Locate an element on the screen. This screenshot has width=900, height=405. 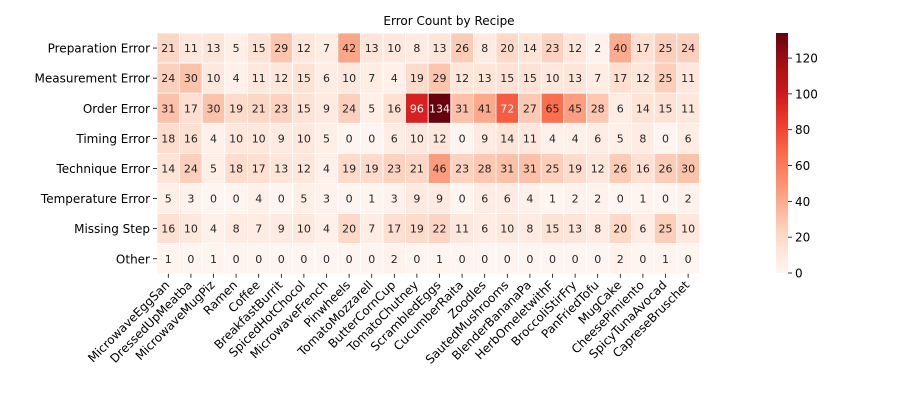
cell-value-label: 72 is located at coordinates (507, 108).